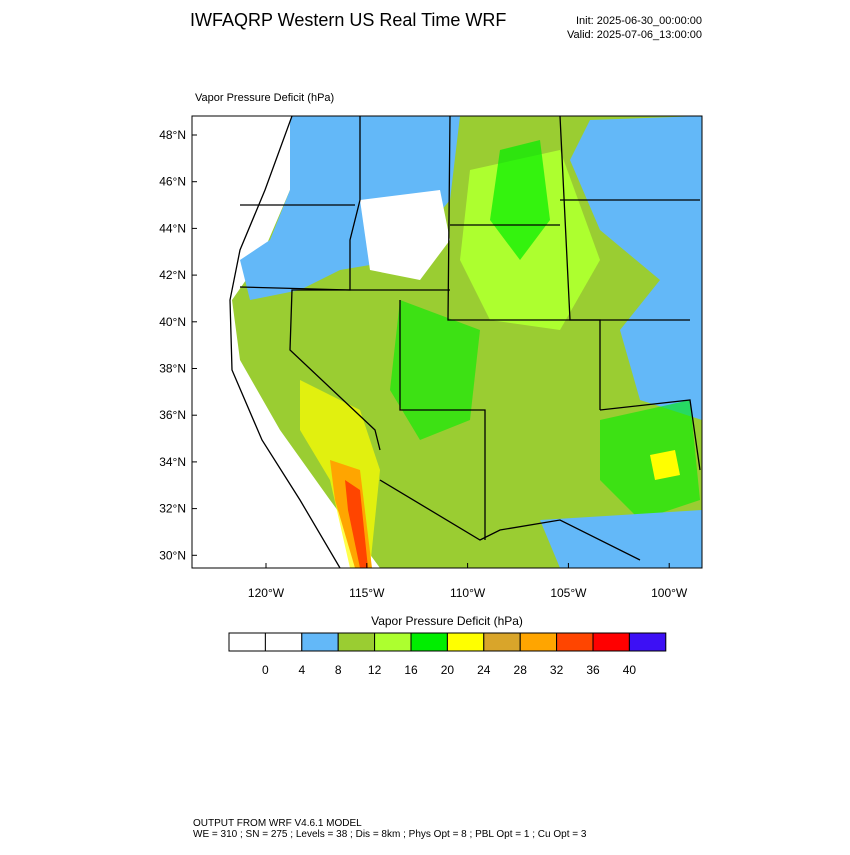  Describe the element at coordinates (172, 135) in the screenshot. I see `lat-tick-label: 48°N` at that location.